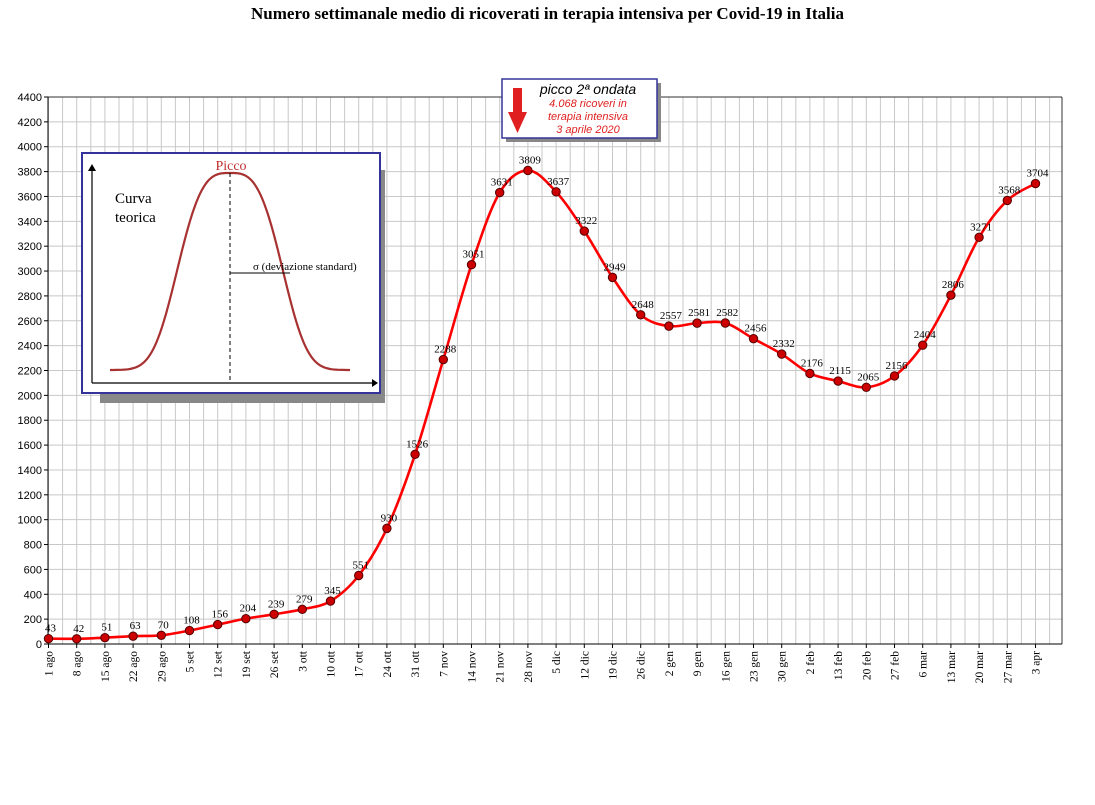 This screenshot has height=805, width=1095. What do you see at coordinates (1038, 174) in the screenshot?
I see `data-label: 3704` at bounding box center [1038, 174].